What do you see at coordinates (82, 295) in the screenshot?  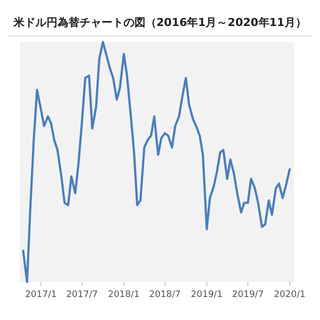 I see `x-tick-label: 2017/7` at bounding box center [82, 295].